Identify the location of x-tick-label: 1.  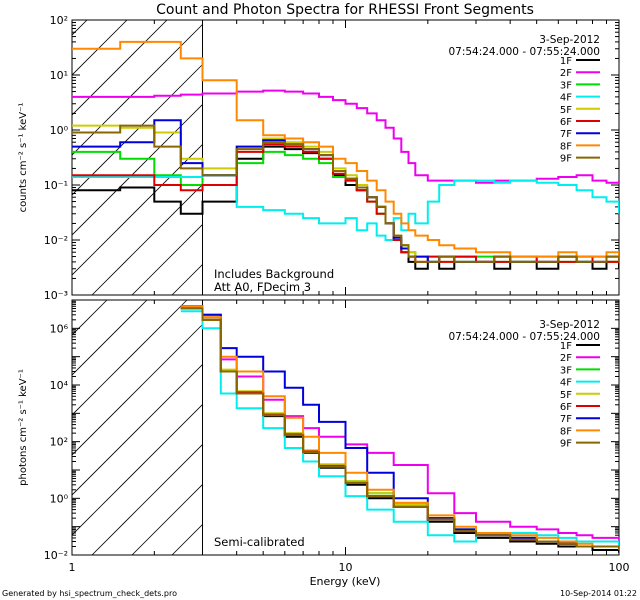
(72, 567).